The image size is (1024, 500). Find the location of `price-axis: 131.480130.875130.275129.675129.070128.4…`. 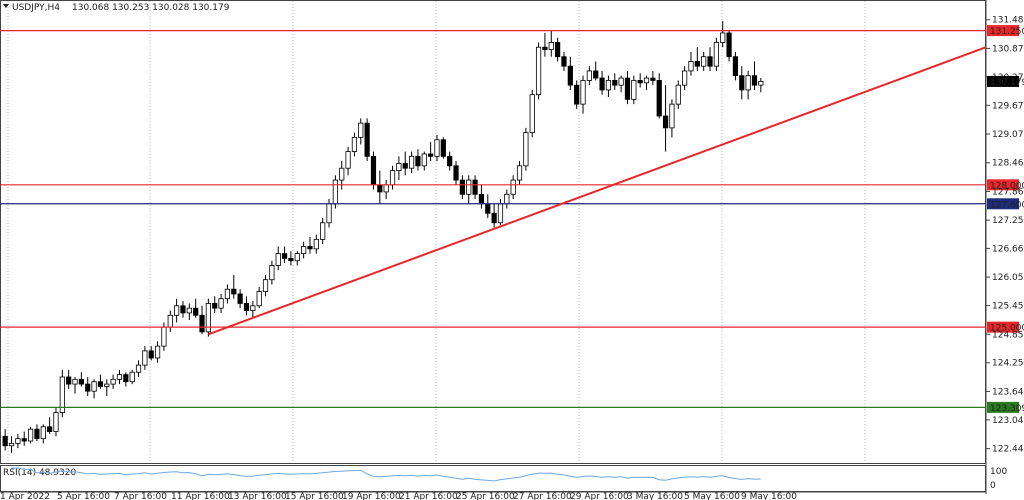

price-axis: 131.480130.875130.275129.675129.070128.4… is located at coordinates (1005, 235).